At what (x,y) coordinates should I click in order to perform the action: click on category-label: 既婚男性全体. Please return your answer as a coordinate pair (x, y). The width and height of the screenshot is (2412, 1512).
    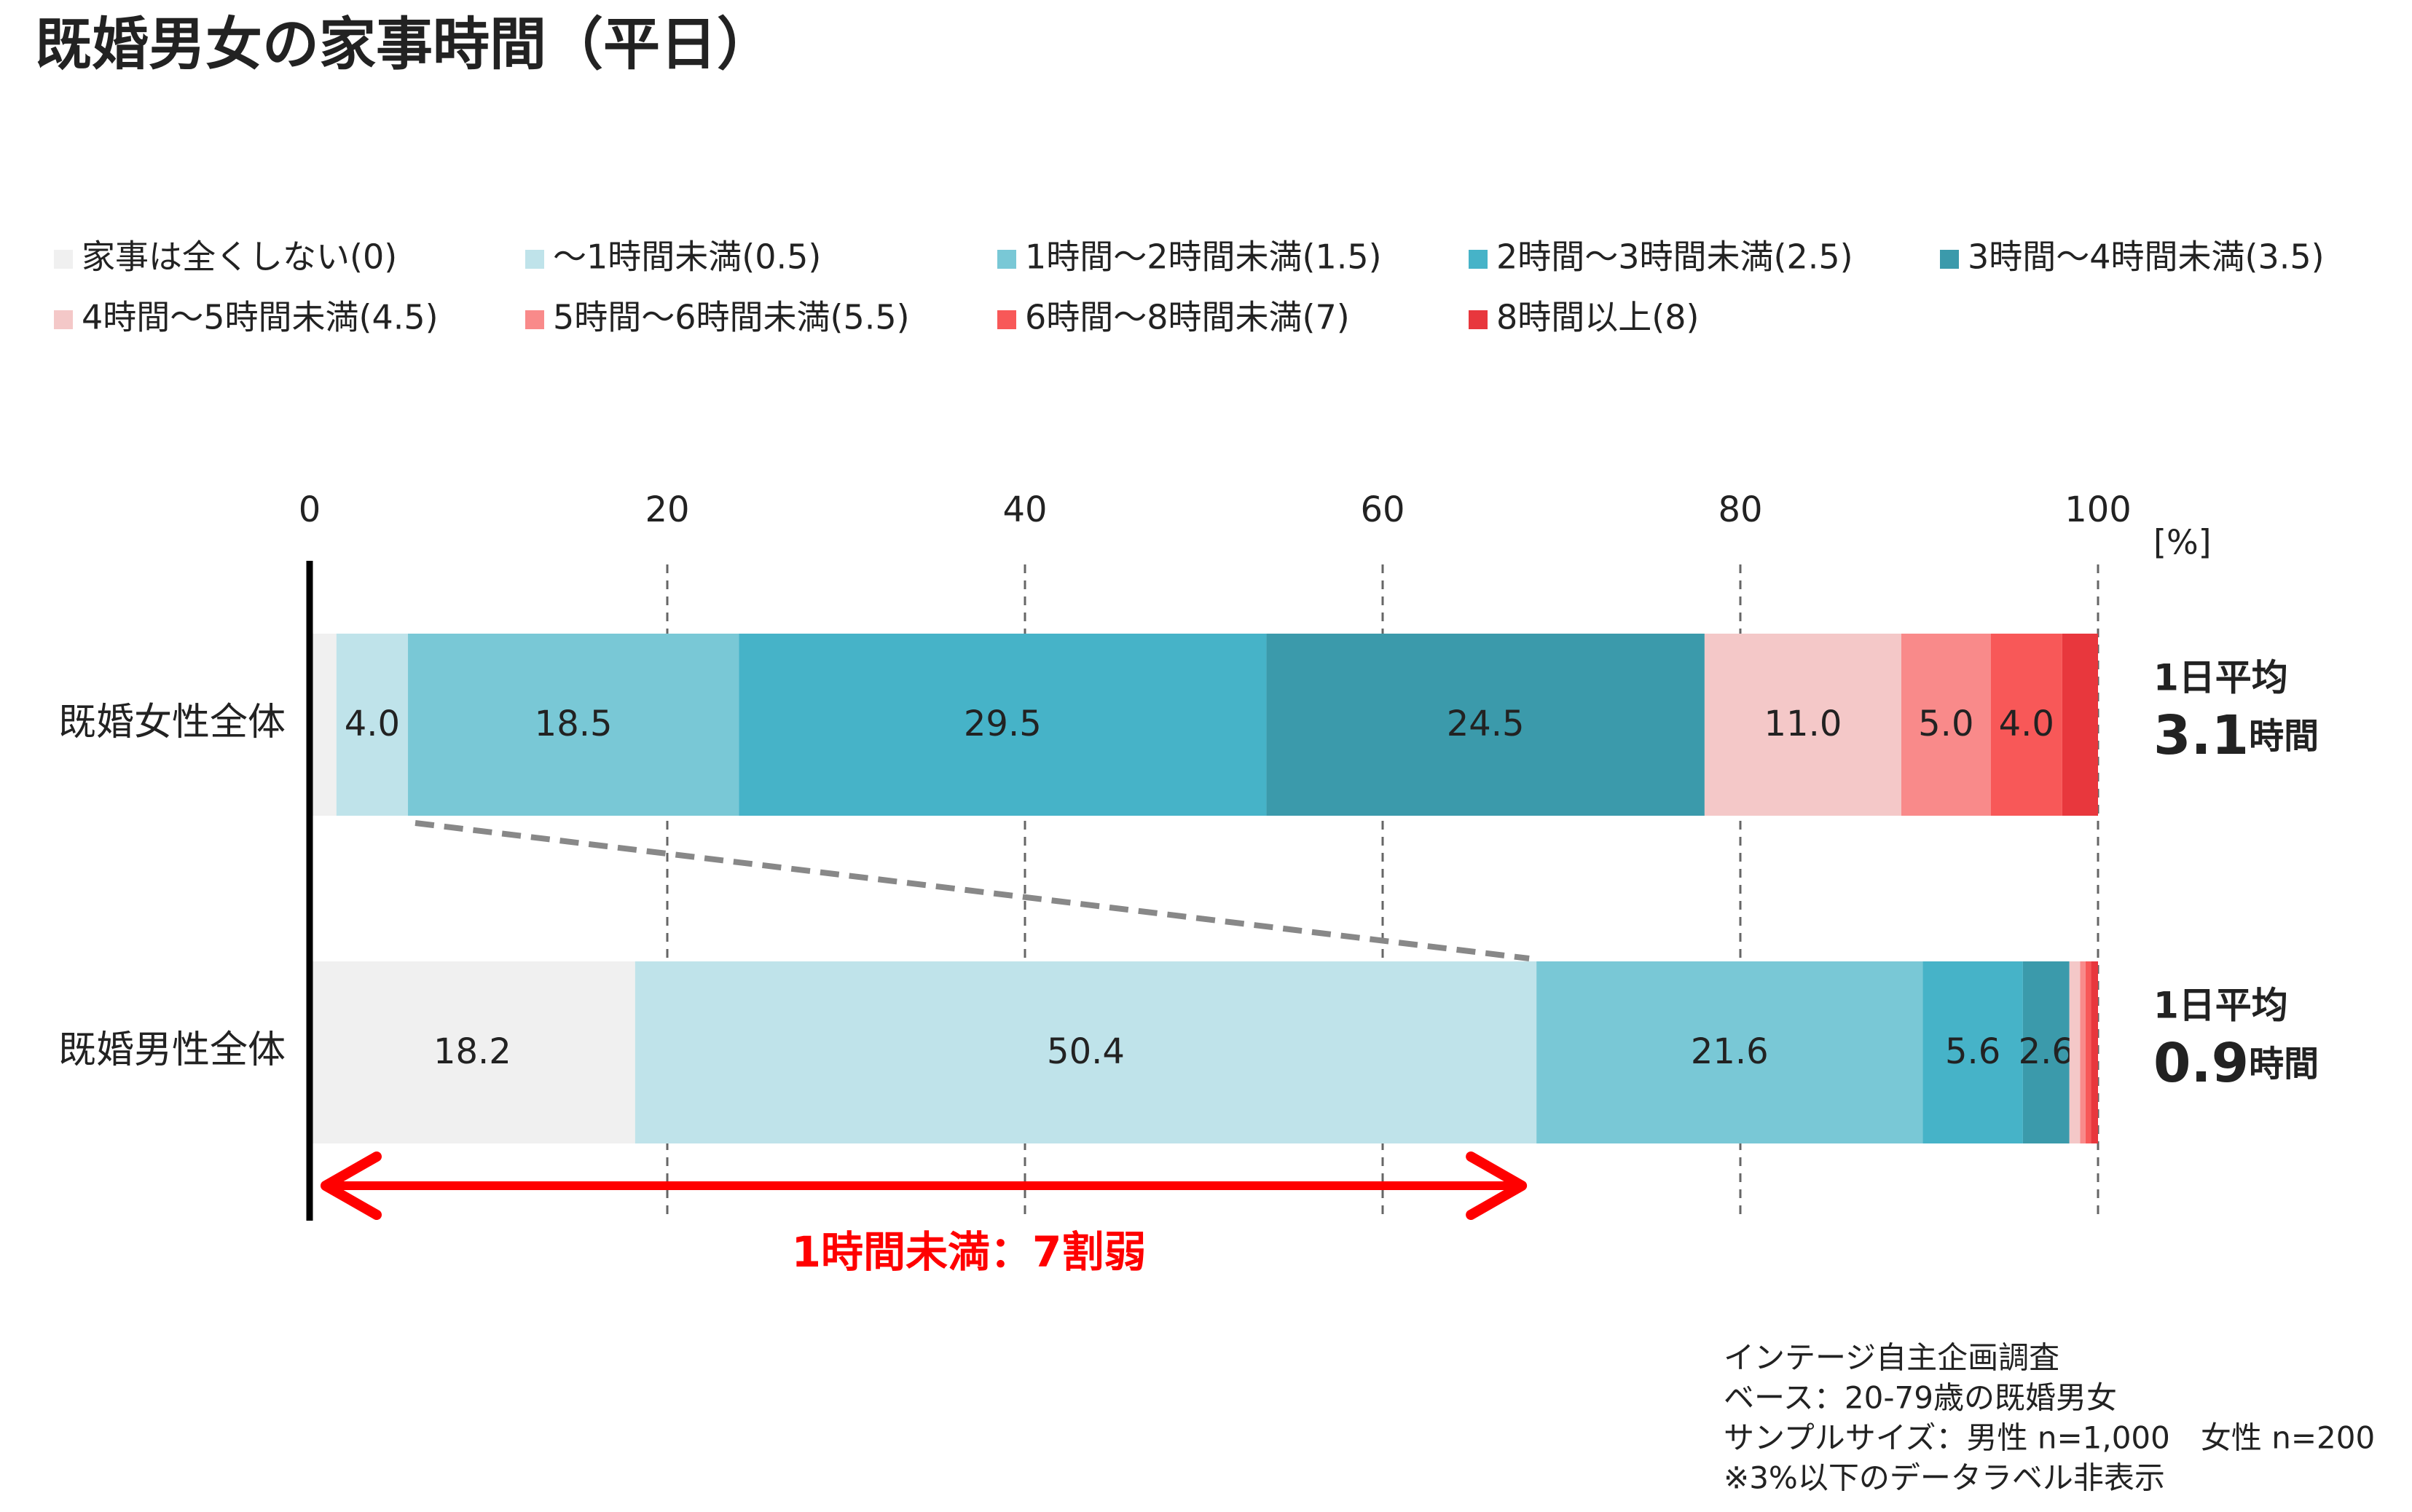
    Looking at the image, I should click on (172, 1050).